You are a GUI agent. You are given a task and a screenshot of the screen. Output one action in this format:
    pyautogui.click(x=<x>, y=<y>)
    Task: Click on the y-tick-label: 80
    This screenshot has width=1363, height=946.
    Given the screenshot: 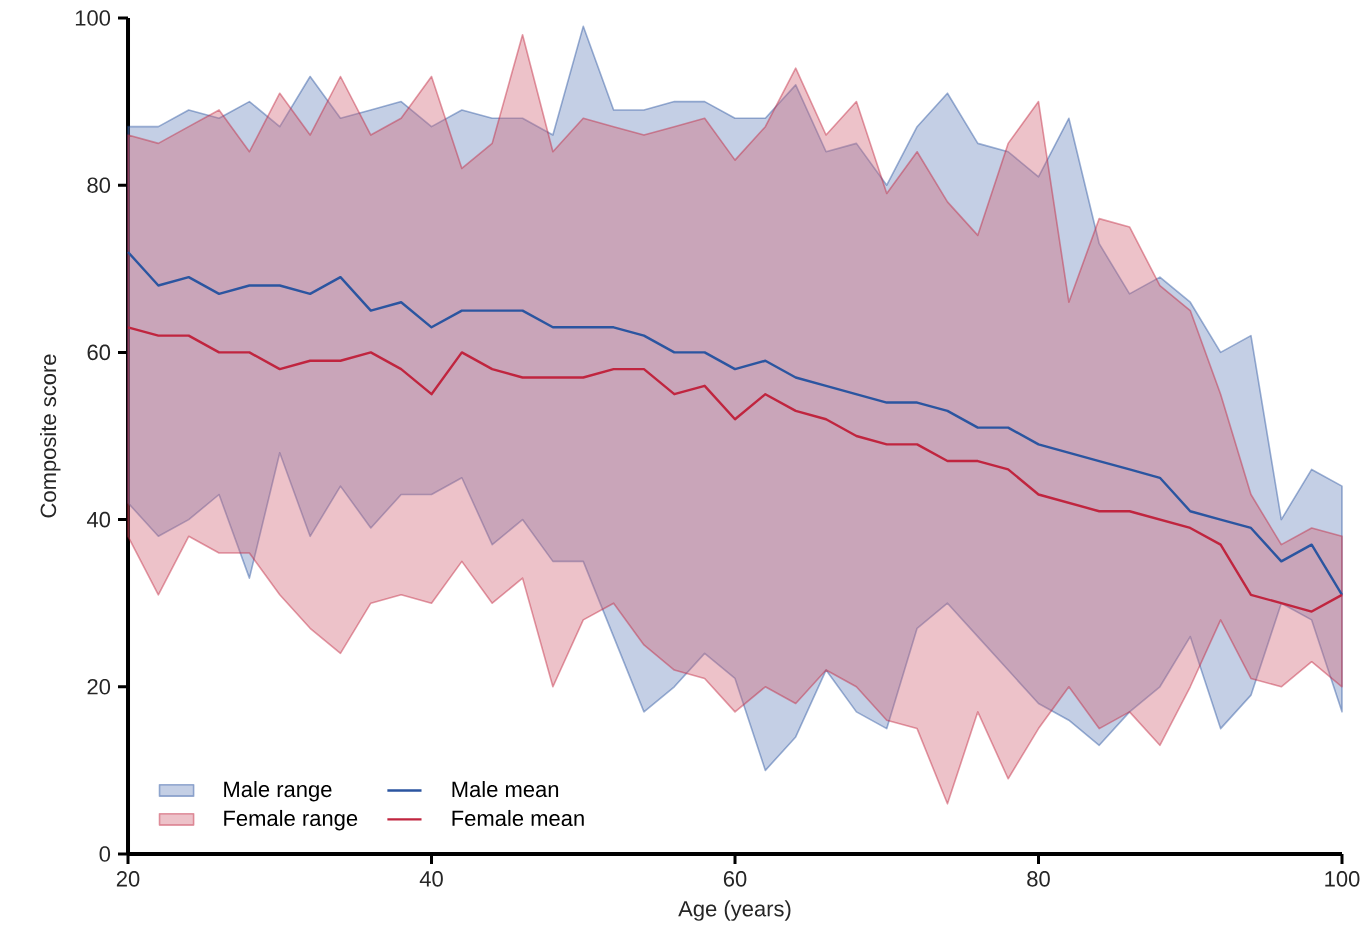 What is the action you would take?
    pyautogui.click(x=99, y=185)
    